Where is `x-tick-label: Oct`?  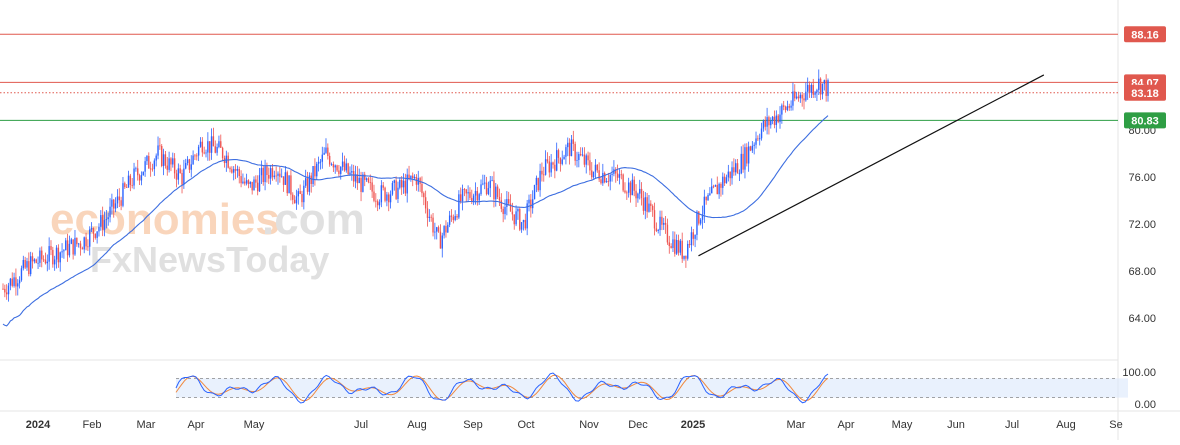
x-tick-label: Oct is located at coordinates (525, 425).